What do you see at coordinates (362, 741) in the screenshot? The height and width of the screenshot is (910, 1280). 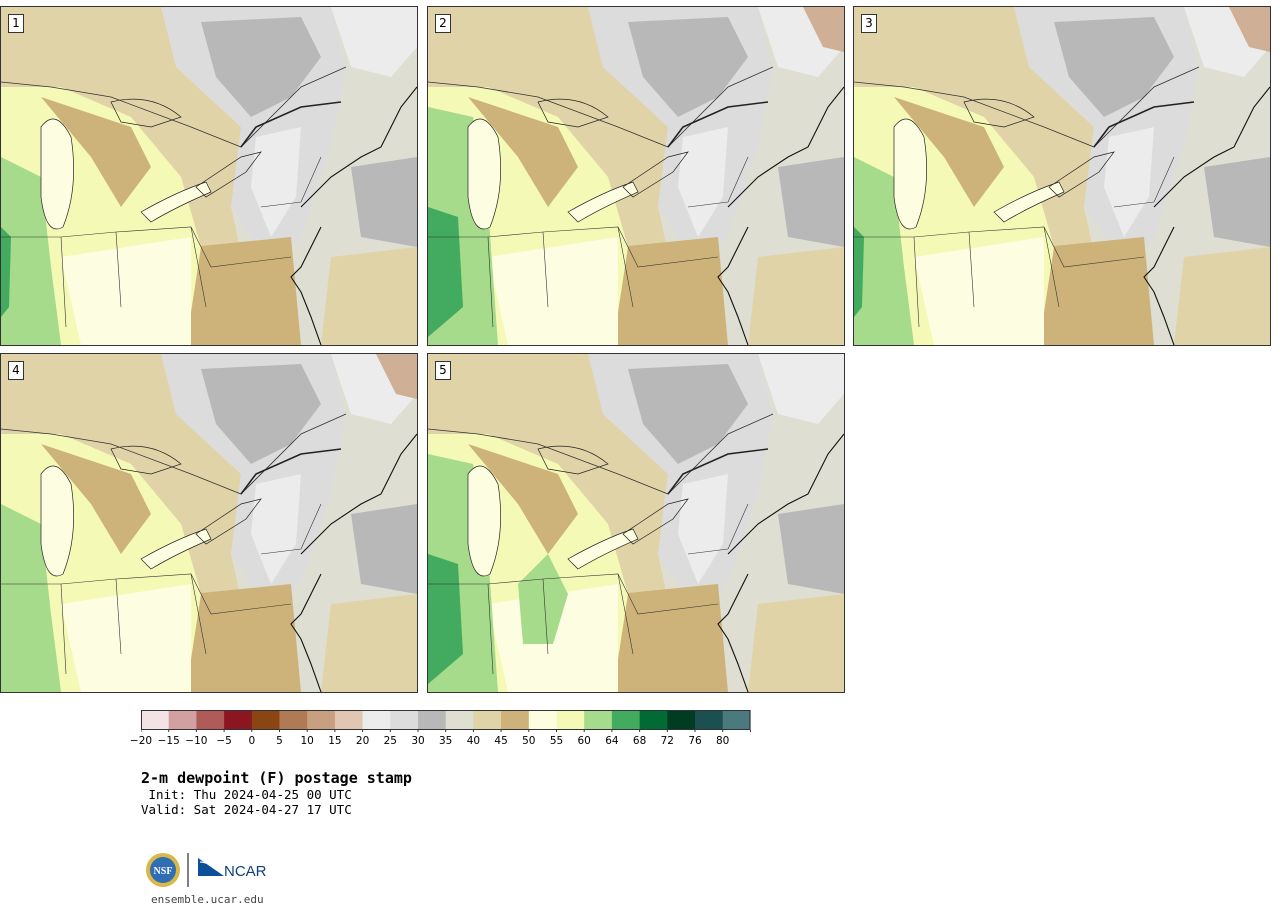 I see `colorbar-tick-label: 20` at bounding box center [362, 741].